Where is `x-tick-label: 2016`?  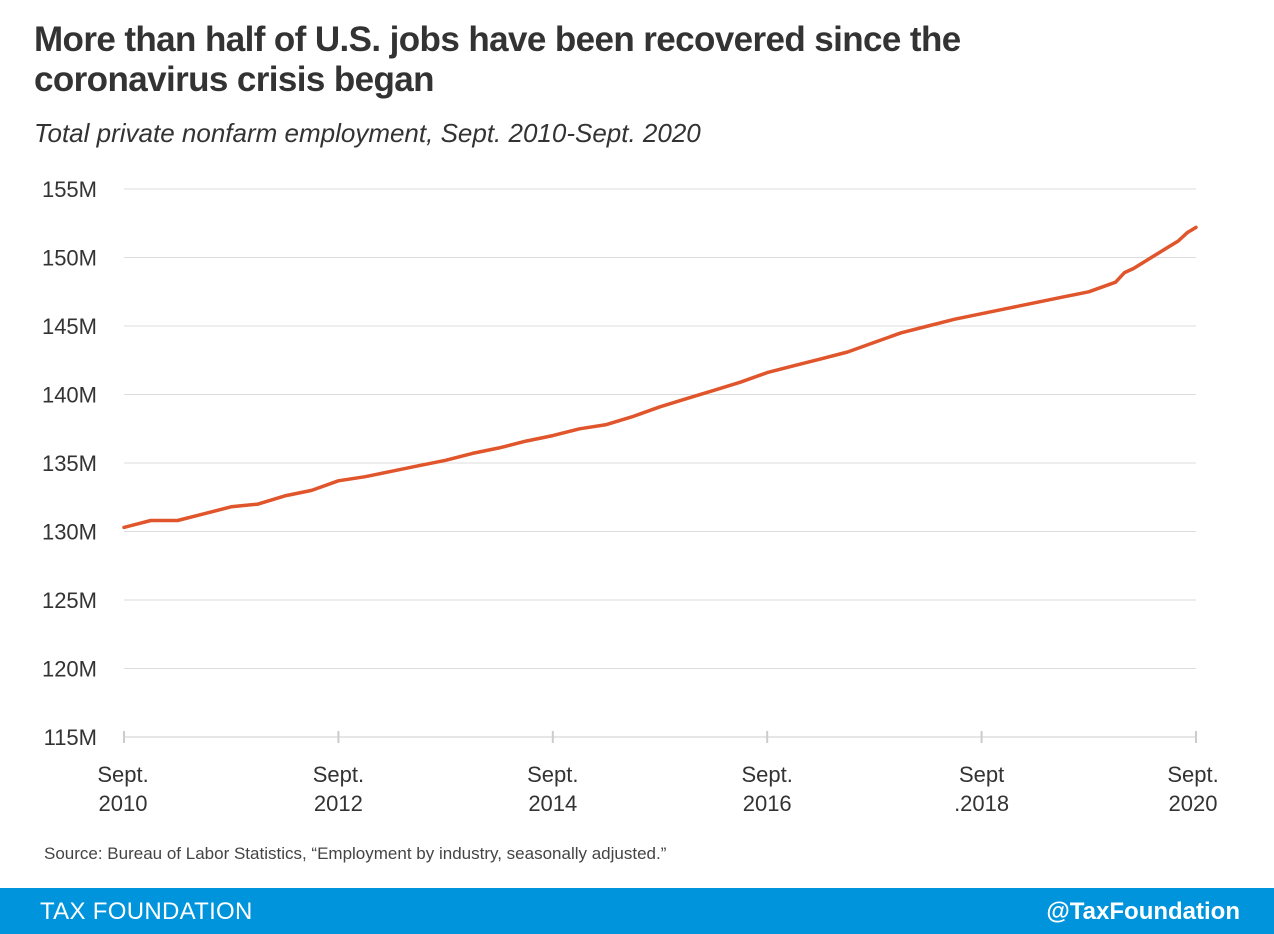
x-tick-label: 2016 is located at coordinates (767, 803).